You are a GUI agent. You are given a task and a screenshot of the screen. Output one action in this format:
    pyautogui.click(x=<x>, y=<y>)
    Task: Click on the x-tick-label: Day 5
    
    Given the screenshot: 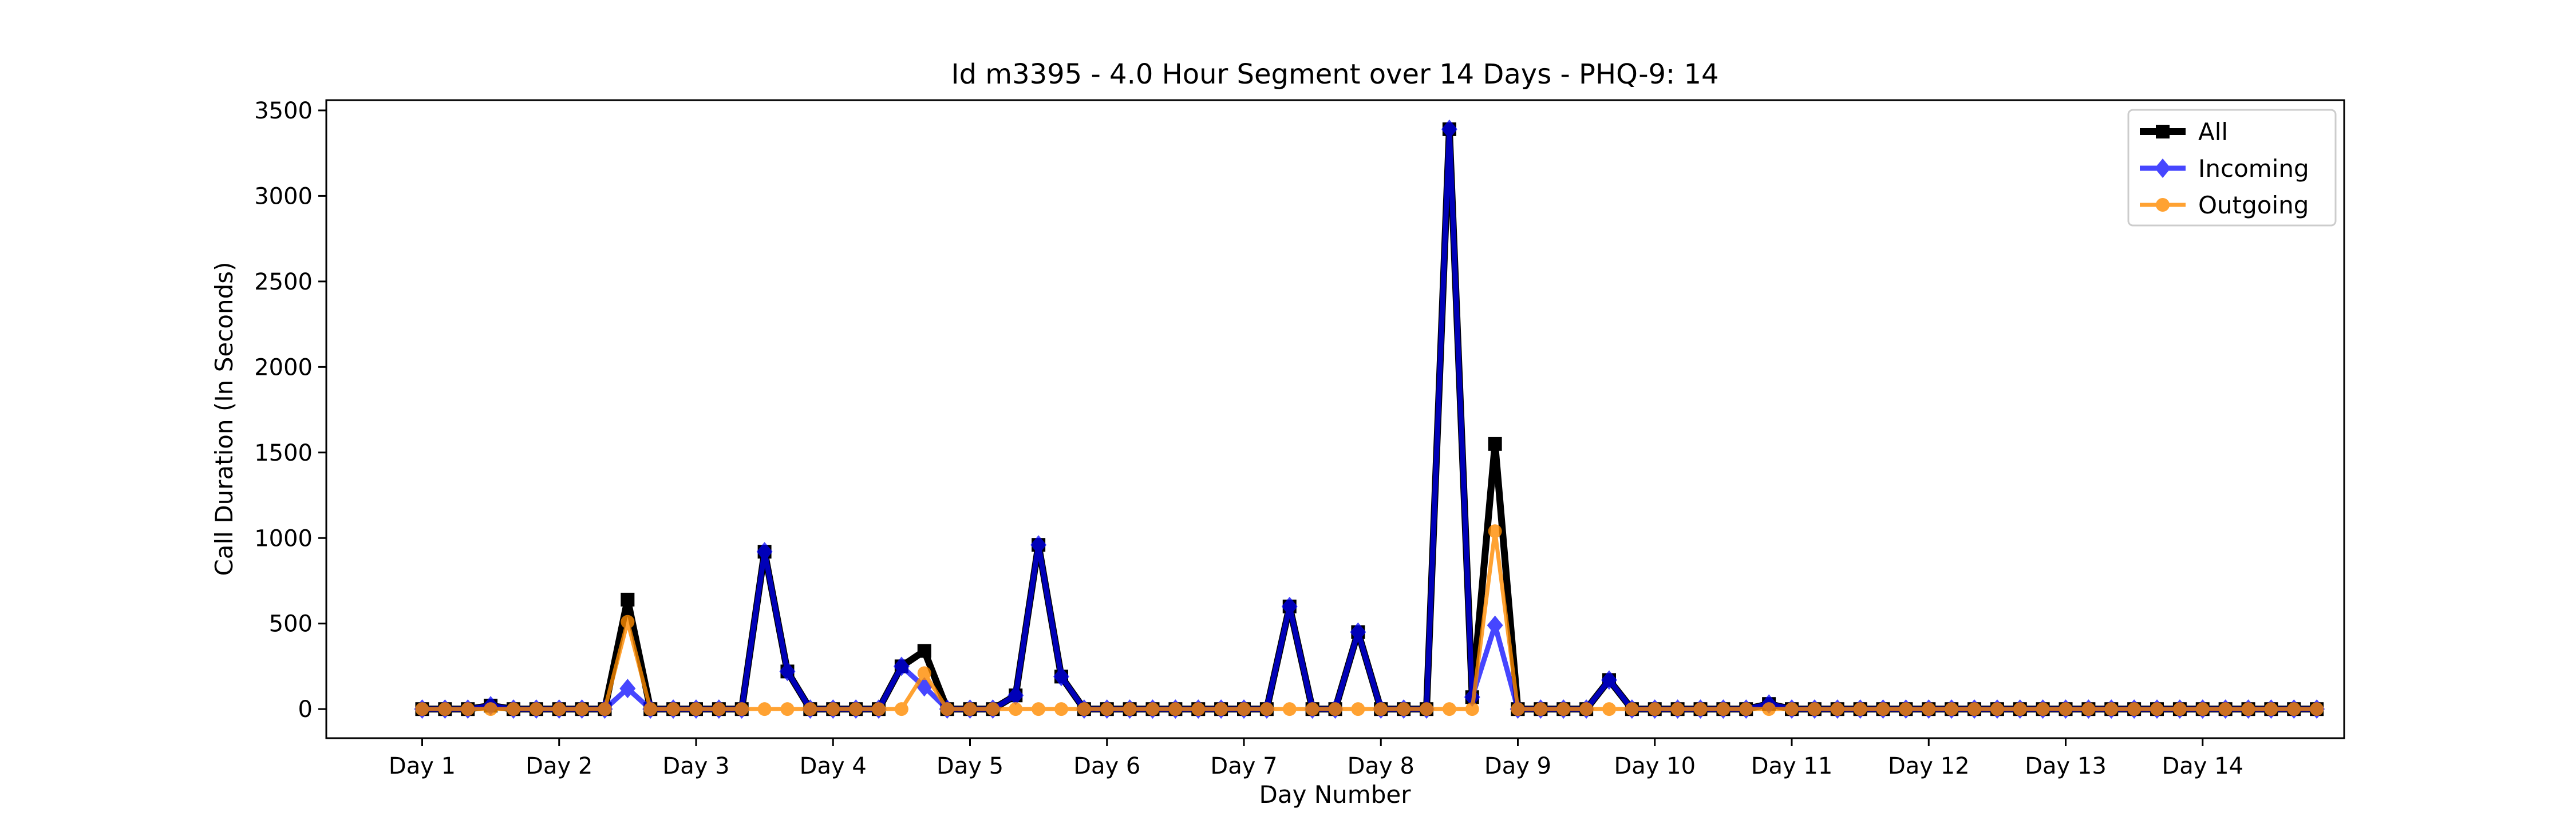 What is the action you would take?
    pyautogui.click(x=970, y=766)
    